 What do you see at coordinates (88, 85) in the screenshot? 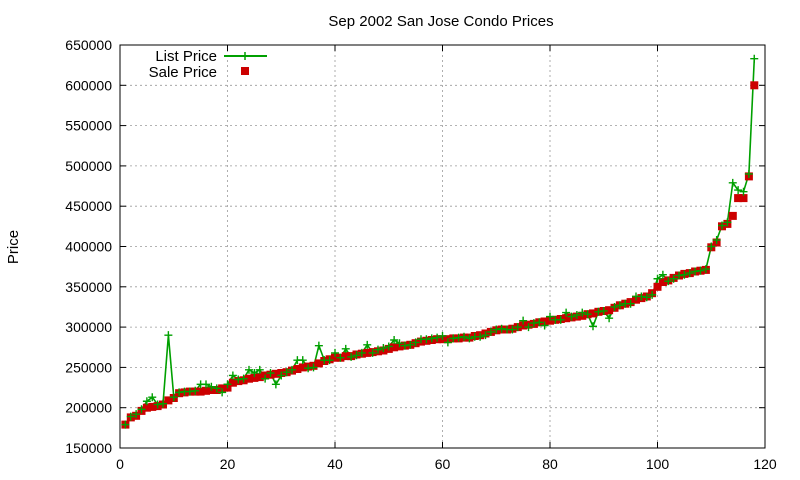
I see `y-tick-label: 600000` at bounding box center [88, 85].